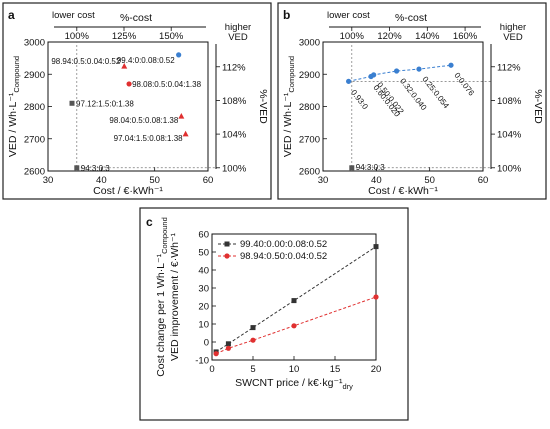 This screenshot has height=429, width=550. What do you see at coordinates (202, 361) in the screenshot?
I see `c-y-tick-label: -10` at bounding box center [202, 361].